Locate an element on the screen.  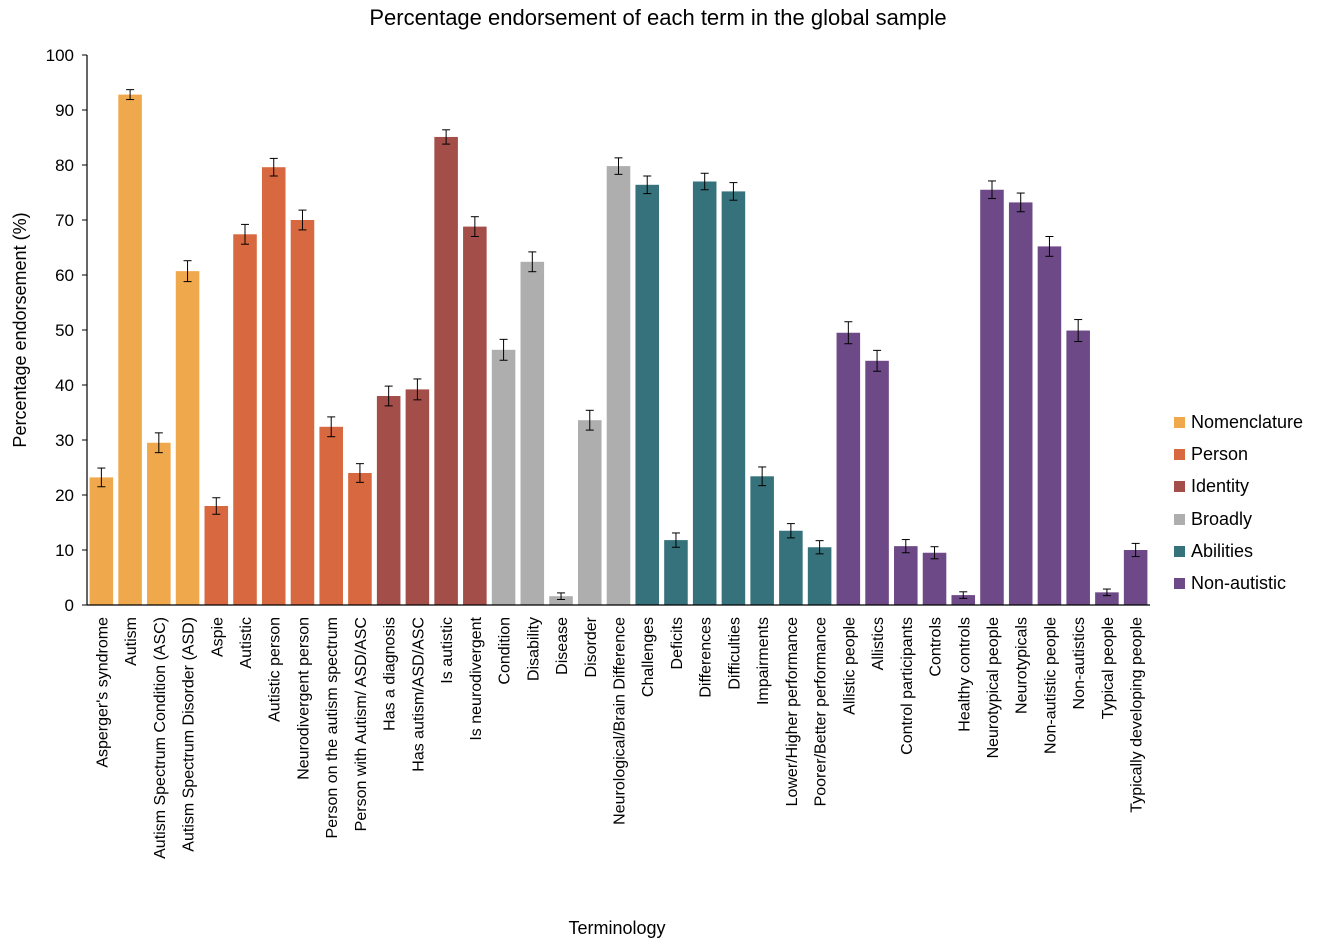
x-tick-label: Typically developing people is located at coordinates (1137, 715).